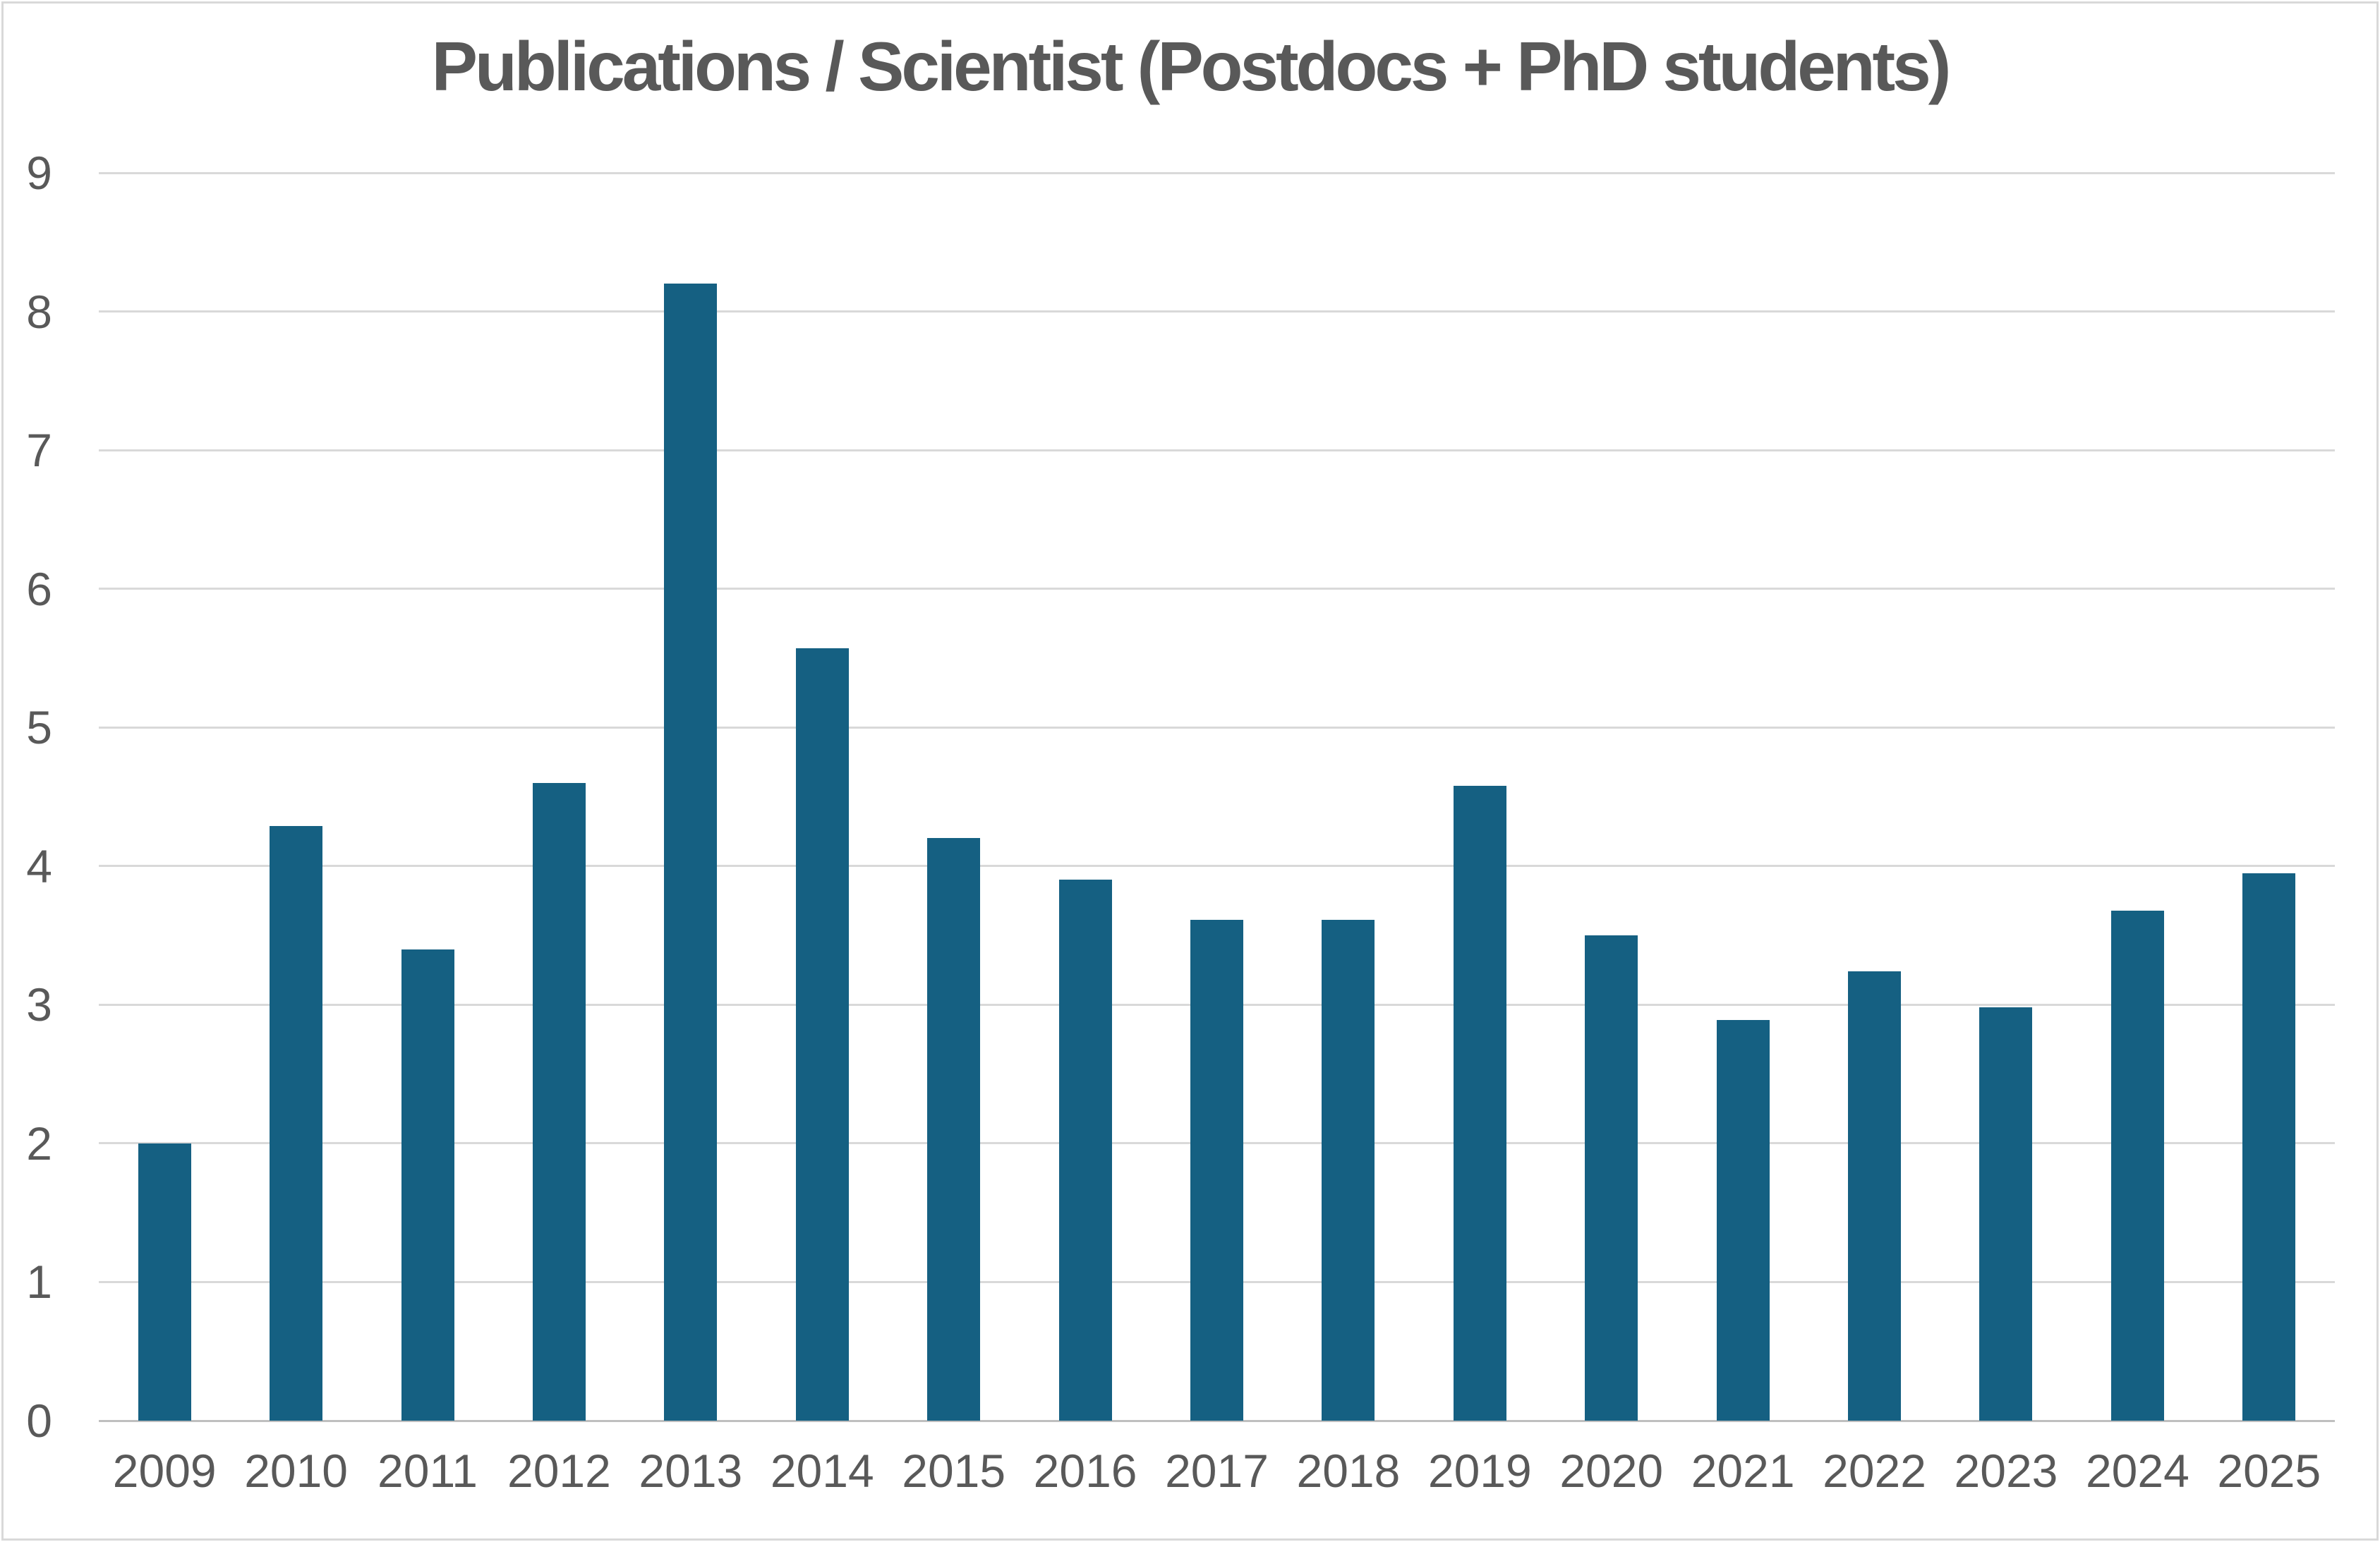 The width and height of the screenshot is (2380, 1542). Describe the element at coordinates (691, 853) in the screenshot. I see `bar-2013` at that location.